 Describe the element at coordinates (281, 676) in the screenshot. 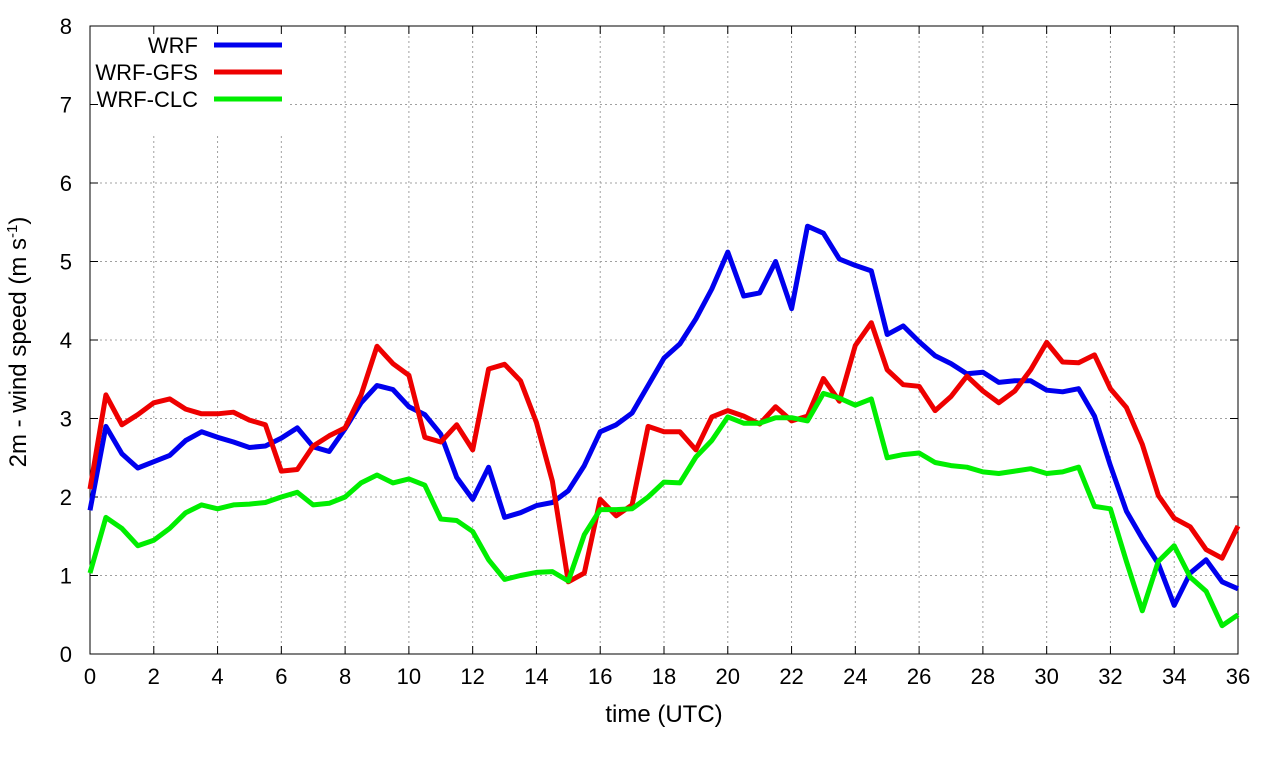

I see `x-tick-label: 6` at that location.